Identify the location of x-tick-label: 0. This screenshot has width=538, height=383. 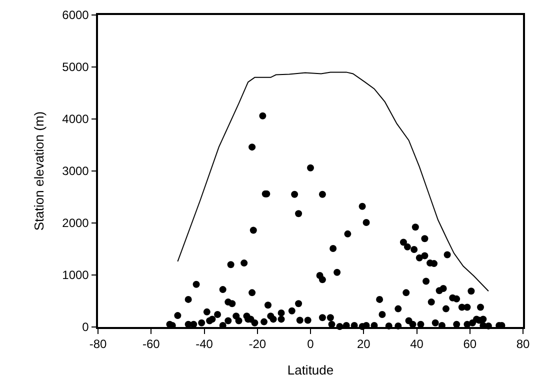
(310, 344).